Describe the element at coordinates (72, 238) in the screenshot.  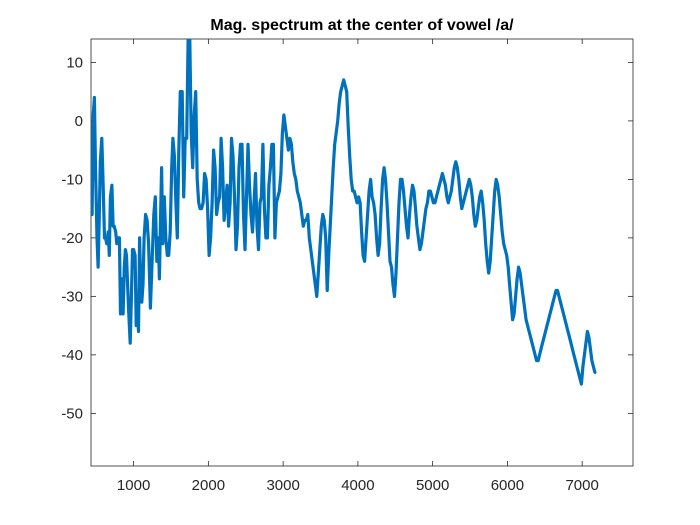
I see `y-tick-label: -20` at that location.